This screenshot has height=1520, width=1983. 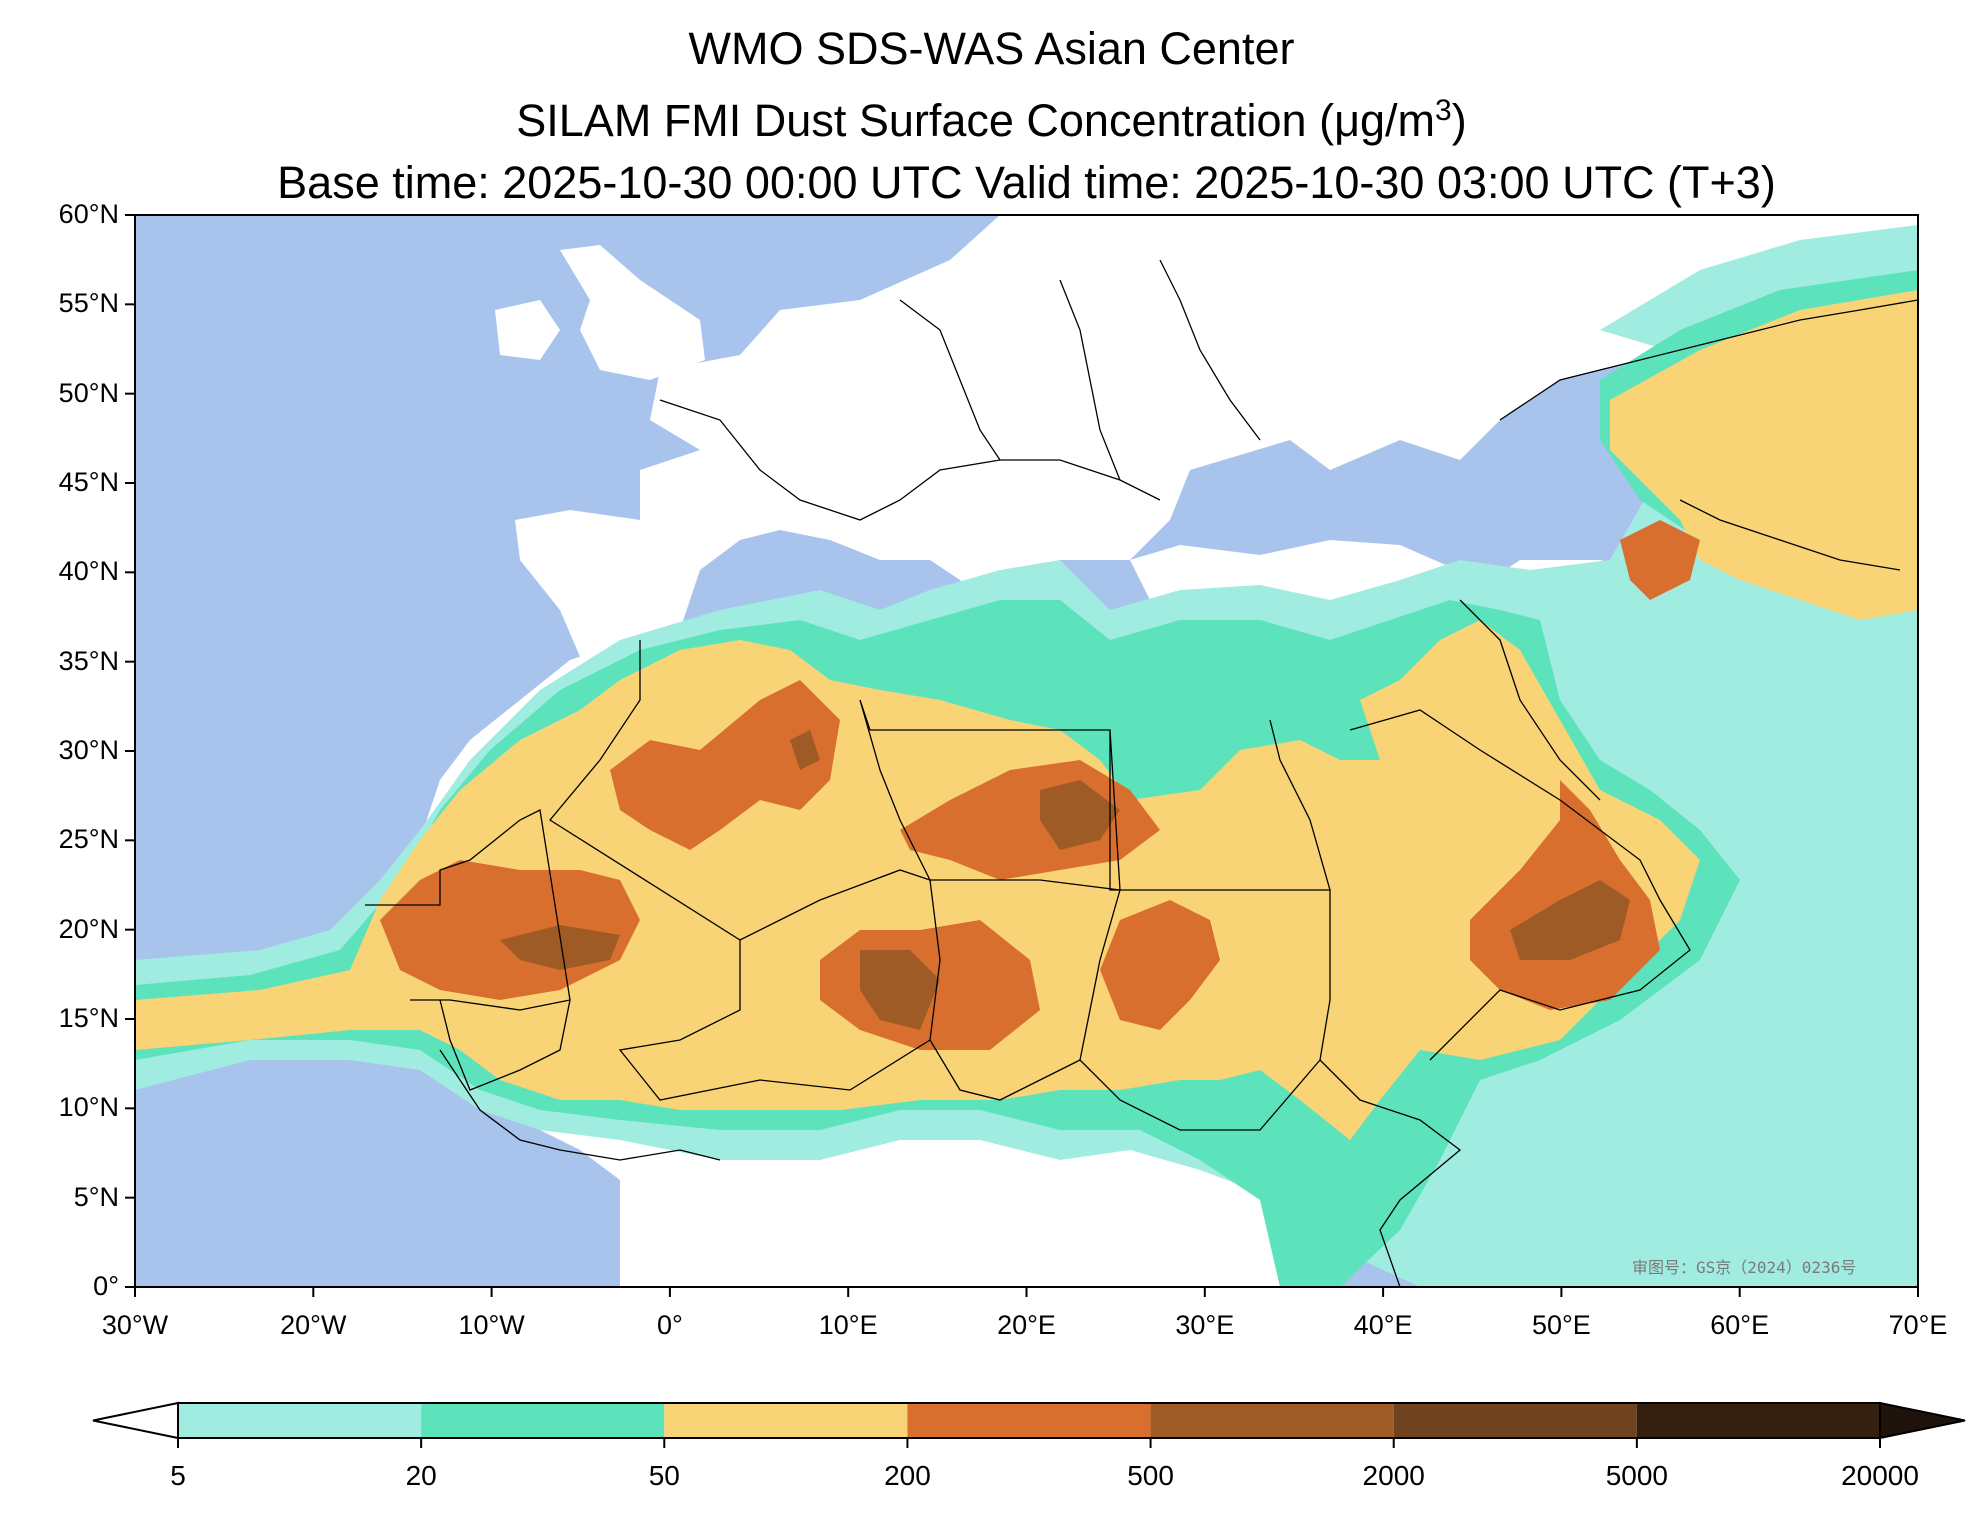 What do you see at coordinates (88, 214) in the screenshot?
I see `lat-tick-label: 60°N` at bounding box center [88, 214].